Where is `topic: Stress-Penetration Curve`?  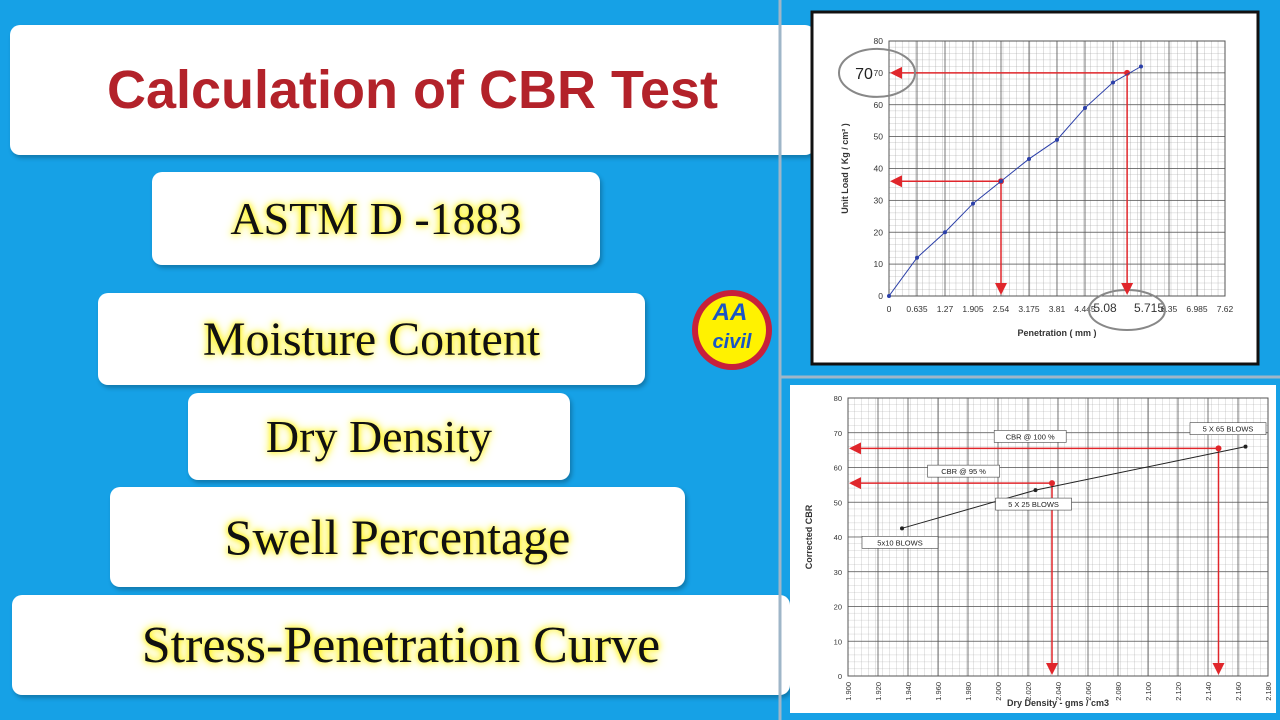 topic: Stress-Penetration Curve is located at coordinates (401, 645).